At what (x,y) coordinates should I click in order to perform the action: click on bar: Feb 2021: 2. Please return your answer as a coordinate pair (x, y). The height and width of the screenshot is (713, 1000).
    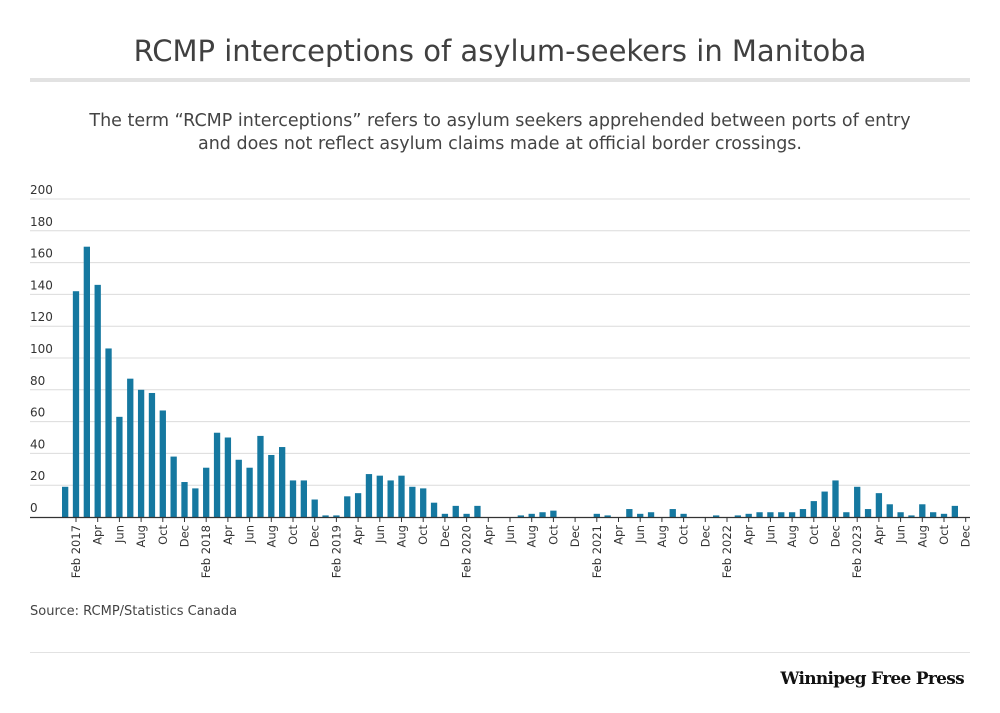
    Looking at the image, I should click on (596, 515).